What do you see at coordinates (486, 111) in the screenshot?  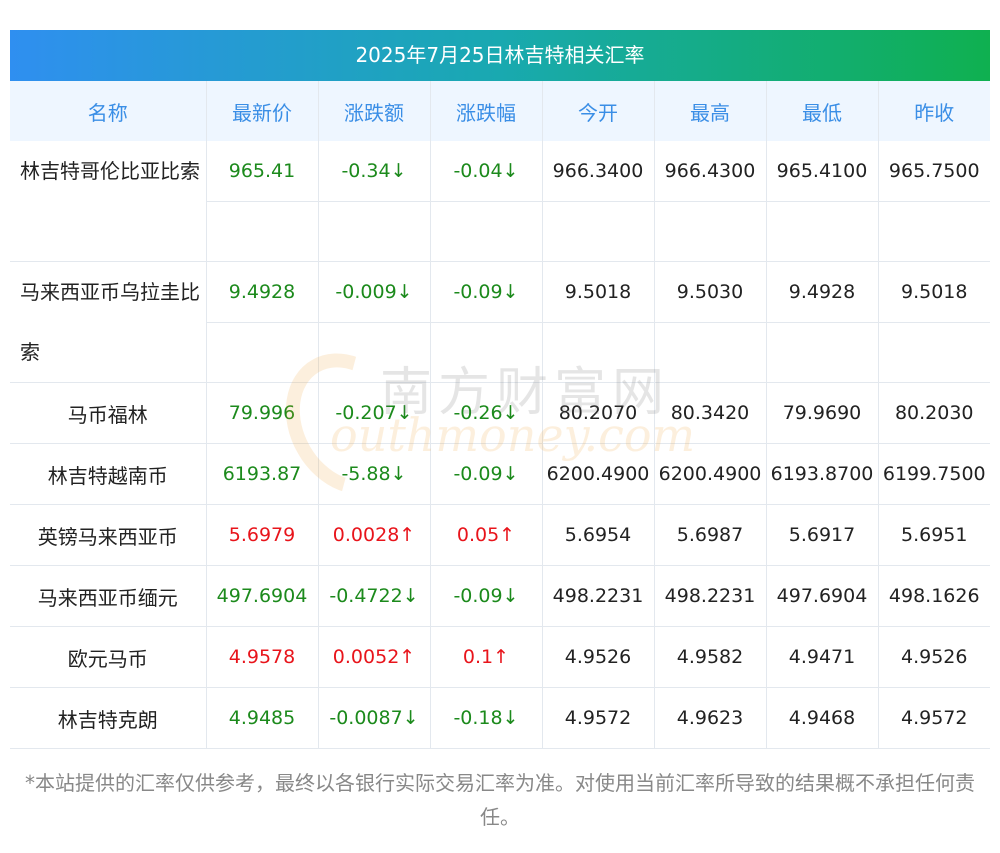 I see `header-change-pct: 涨跌幅` at bounding box center [486, 111].